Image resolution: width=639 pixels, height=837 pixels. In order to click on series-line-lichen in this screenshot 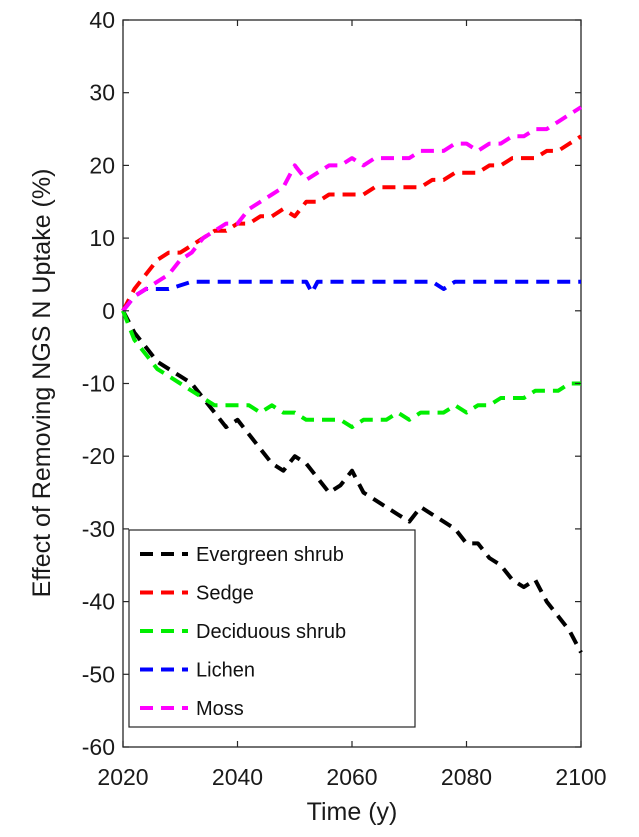, I will do `click(351, 296)`.